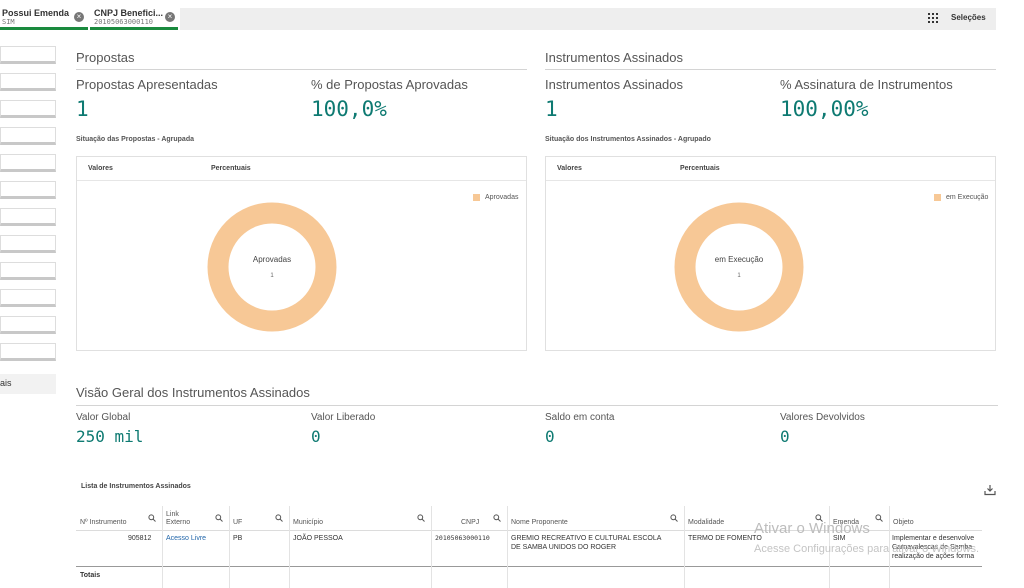 The width and height of the screenshot is (1024, 588). What do you see at coordinates (936, 520) in the screenshot?
I see `column-header-objeto: Objeto` at bounding box center [936, 520].